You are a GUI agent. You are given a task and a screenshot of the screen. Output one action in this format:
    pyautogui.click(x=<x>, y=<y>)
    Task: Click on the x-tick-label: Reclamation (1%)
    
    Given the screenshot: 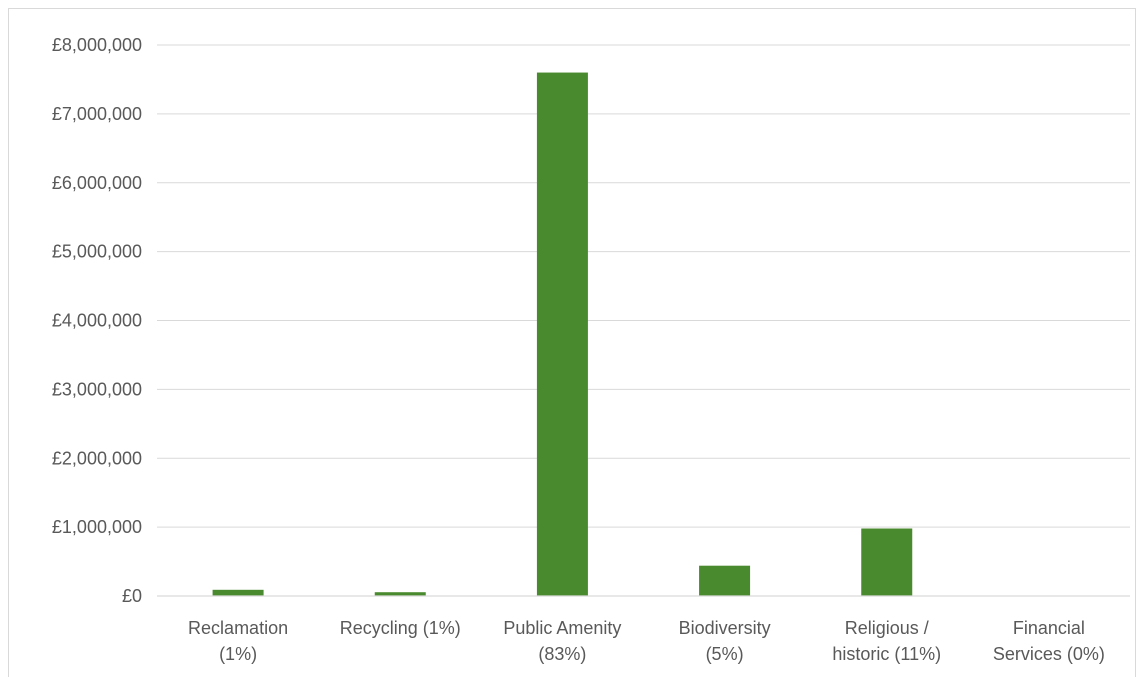 What is the action you would take?
    pyautogui.click(x=238, y=641)
    